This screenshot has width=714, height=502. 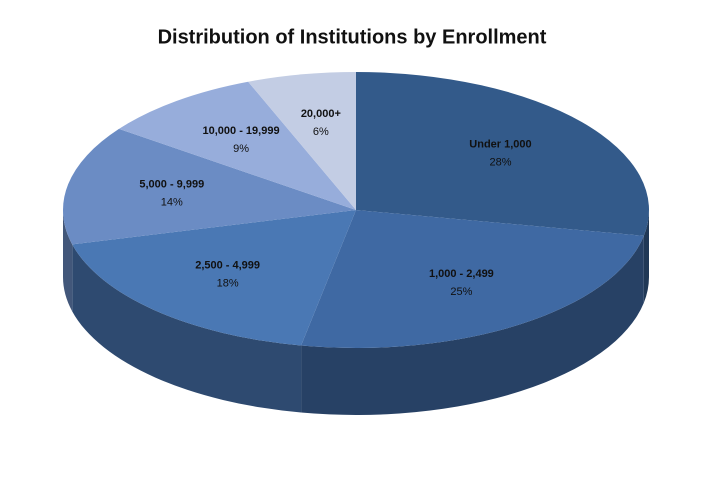 What do you see at coordinates (228, 283) in the screenshot?
I see `value-label: 18%` at bounding box center [228, 283].